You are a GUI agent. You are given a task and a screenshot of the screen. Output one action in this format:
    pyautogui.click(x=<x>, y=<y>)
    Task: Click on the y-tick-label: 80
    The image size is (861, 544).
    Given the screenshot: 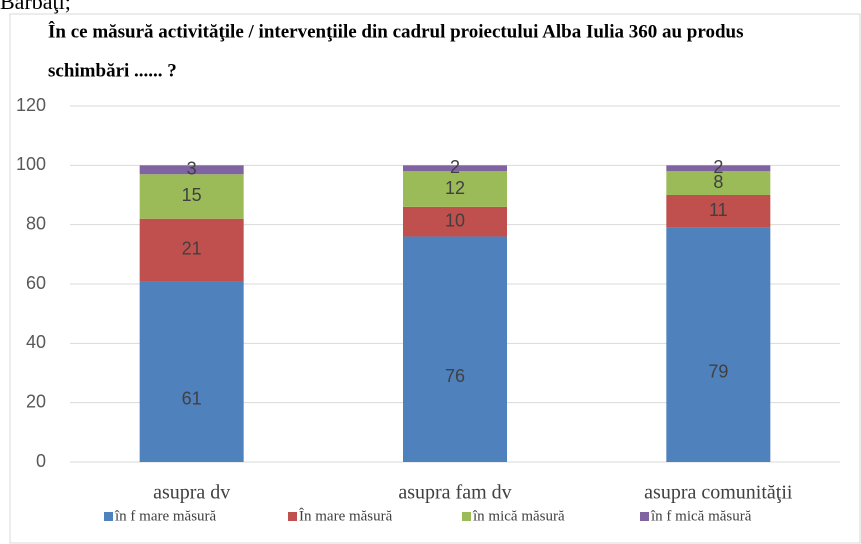 What is the action you would take?
    pyautogui.click(x=36, y=223)
    